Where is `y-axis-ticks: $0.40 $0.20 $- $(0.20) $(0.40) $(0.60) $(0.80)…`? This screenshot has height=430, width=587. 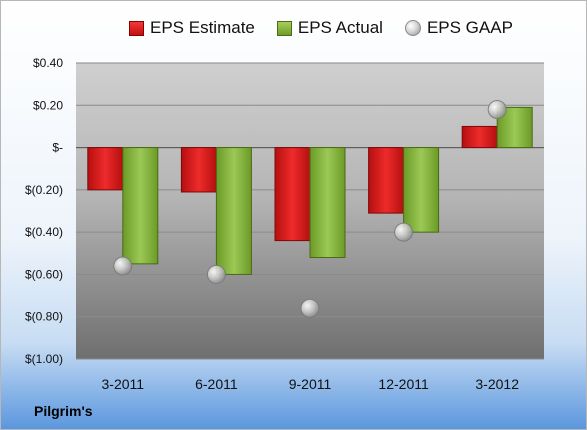 y-axis-ticks: $0.40 $0.20 $- $(0.20) $(0.40) $(0.60) $(0.80)… is located at coordinates (44, 211).